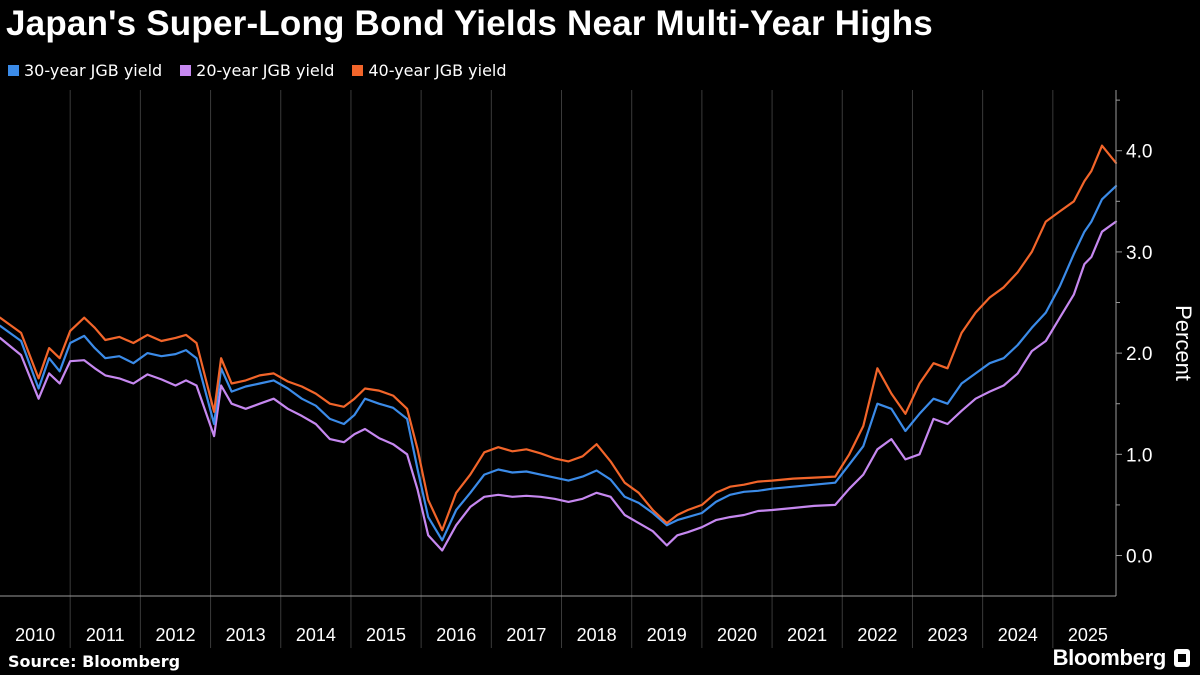 The image size is (1200, 675). Describe the element at coordinates (1183, 343) in the screenshot. I see `y-axis-label: Percent` at that location.